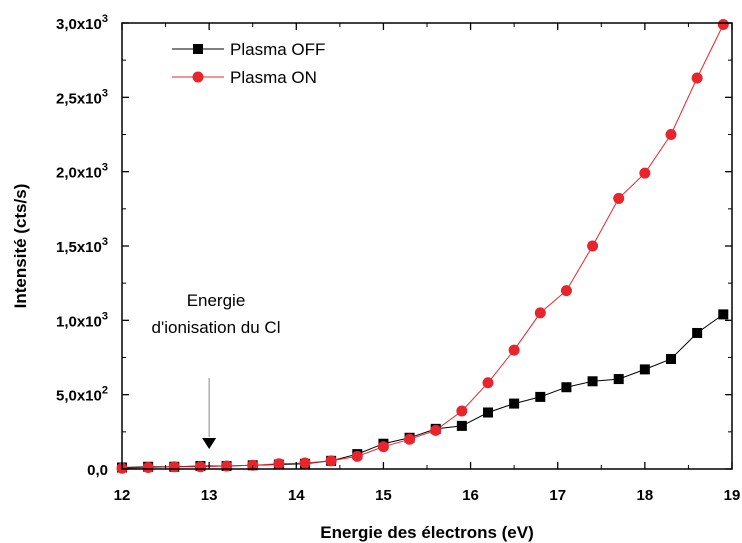 The width and height of the screenshot is (742, 543). I want to click on x-tick-label: 18, so click(645, 495).